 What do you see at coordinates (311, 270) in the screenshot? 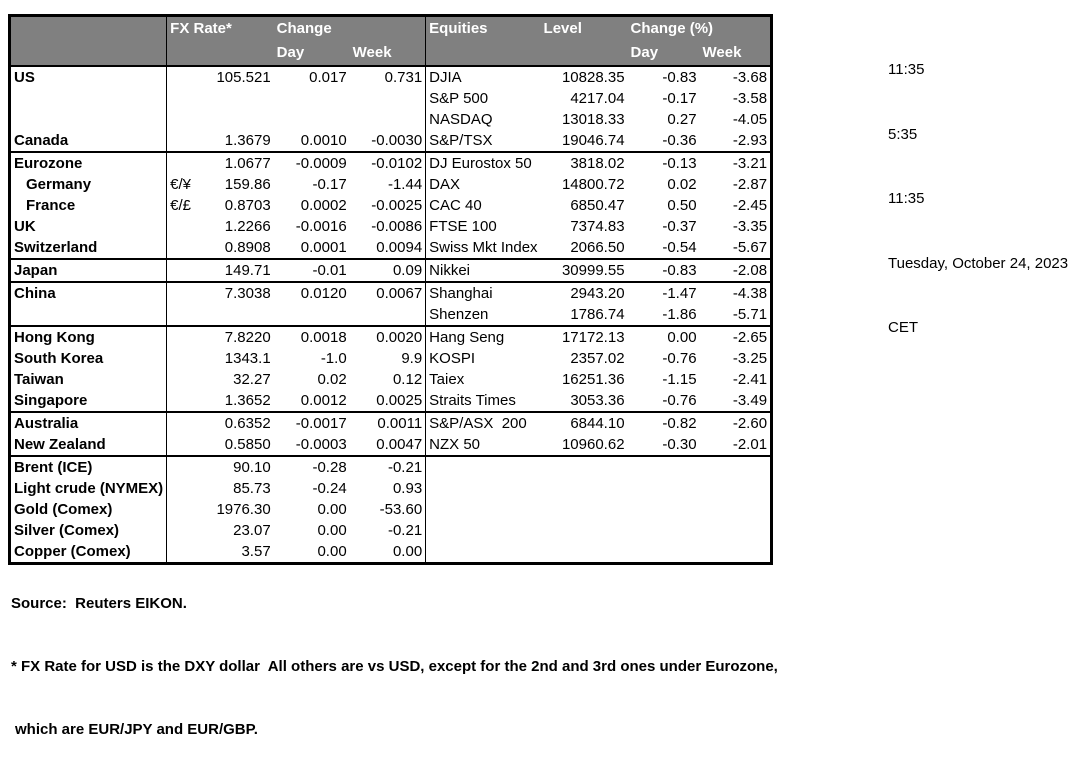
I see `fx-day-change-cell: -0.01` at bounding box center [311, 270].